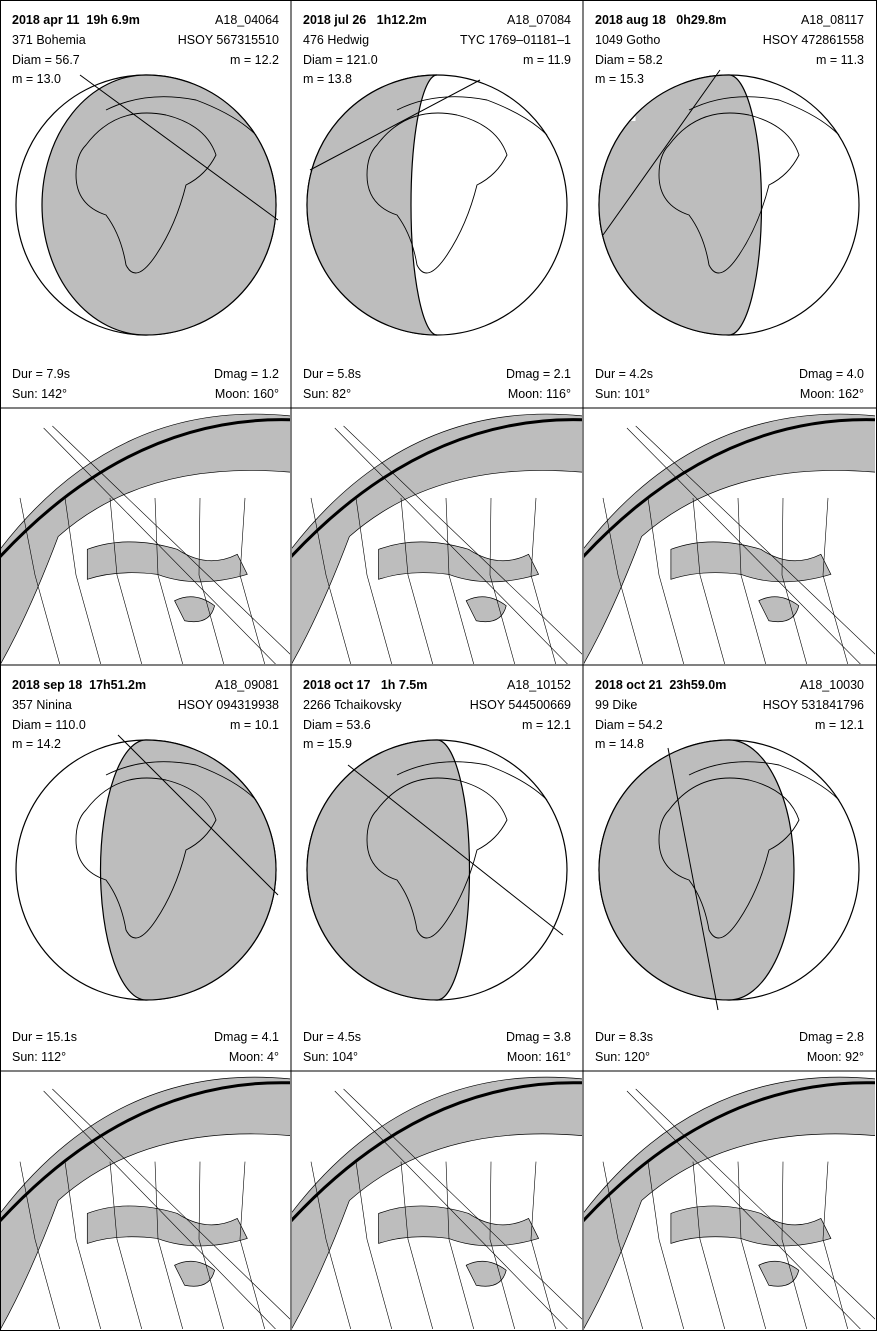 The width and height of the screenshot is (878, 1332). Describe the element at coordinates (539, 394) in the screenshot. I see `moon-elongation: Moon: 116°` at that location.